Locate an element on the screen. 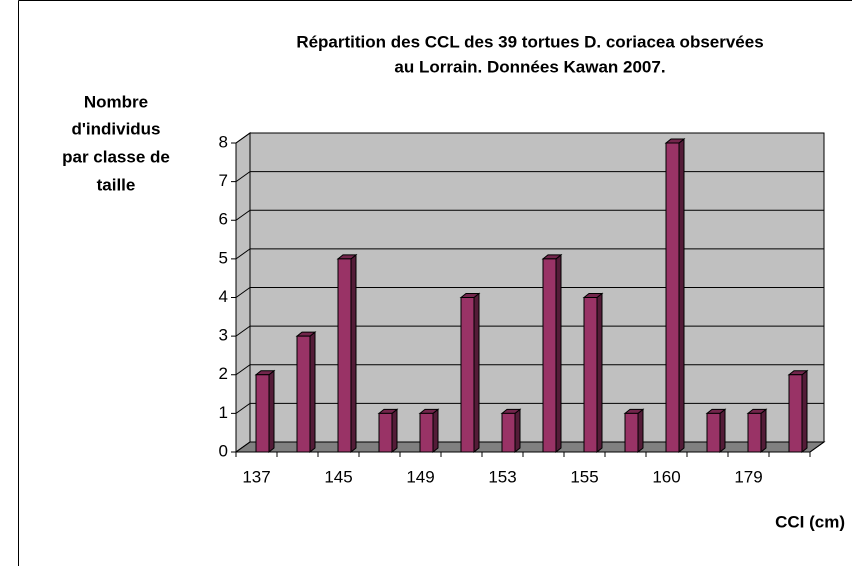  chart-title: au Lorrain. Données Kawan 2007. is located at coordinates (529, 66).